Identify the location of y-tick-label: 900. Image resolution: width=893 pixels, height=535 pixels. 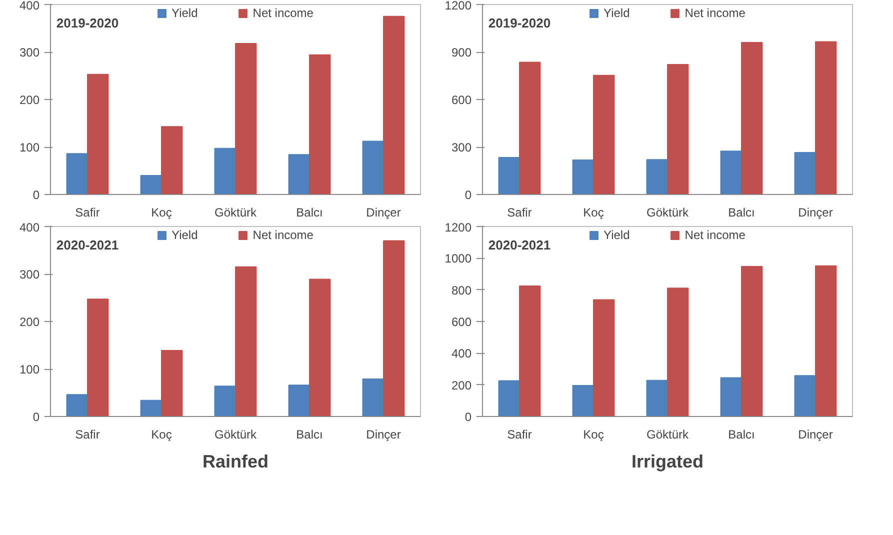
(461, 53).